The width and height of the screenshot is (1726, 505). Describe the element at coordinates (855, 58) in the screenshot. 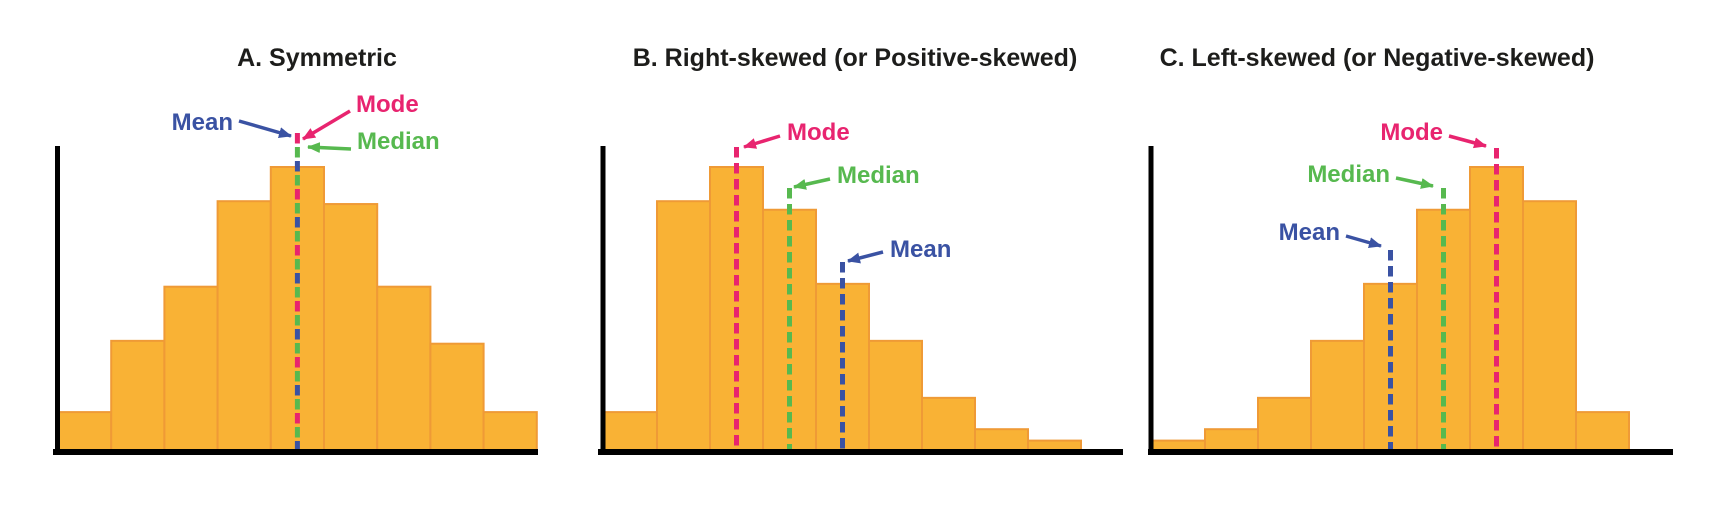

I see `panel-b-title: B. Right-skewed (or Positive-skewed)` at that location.